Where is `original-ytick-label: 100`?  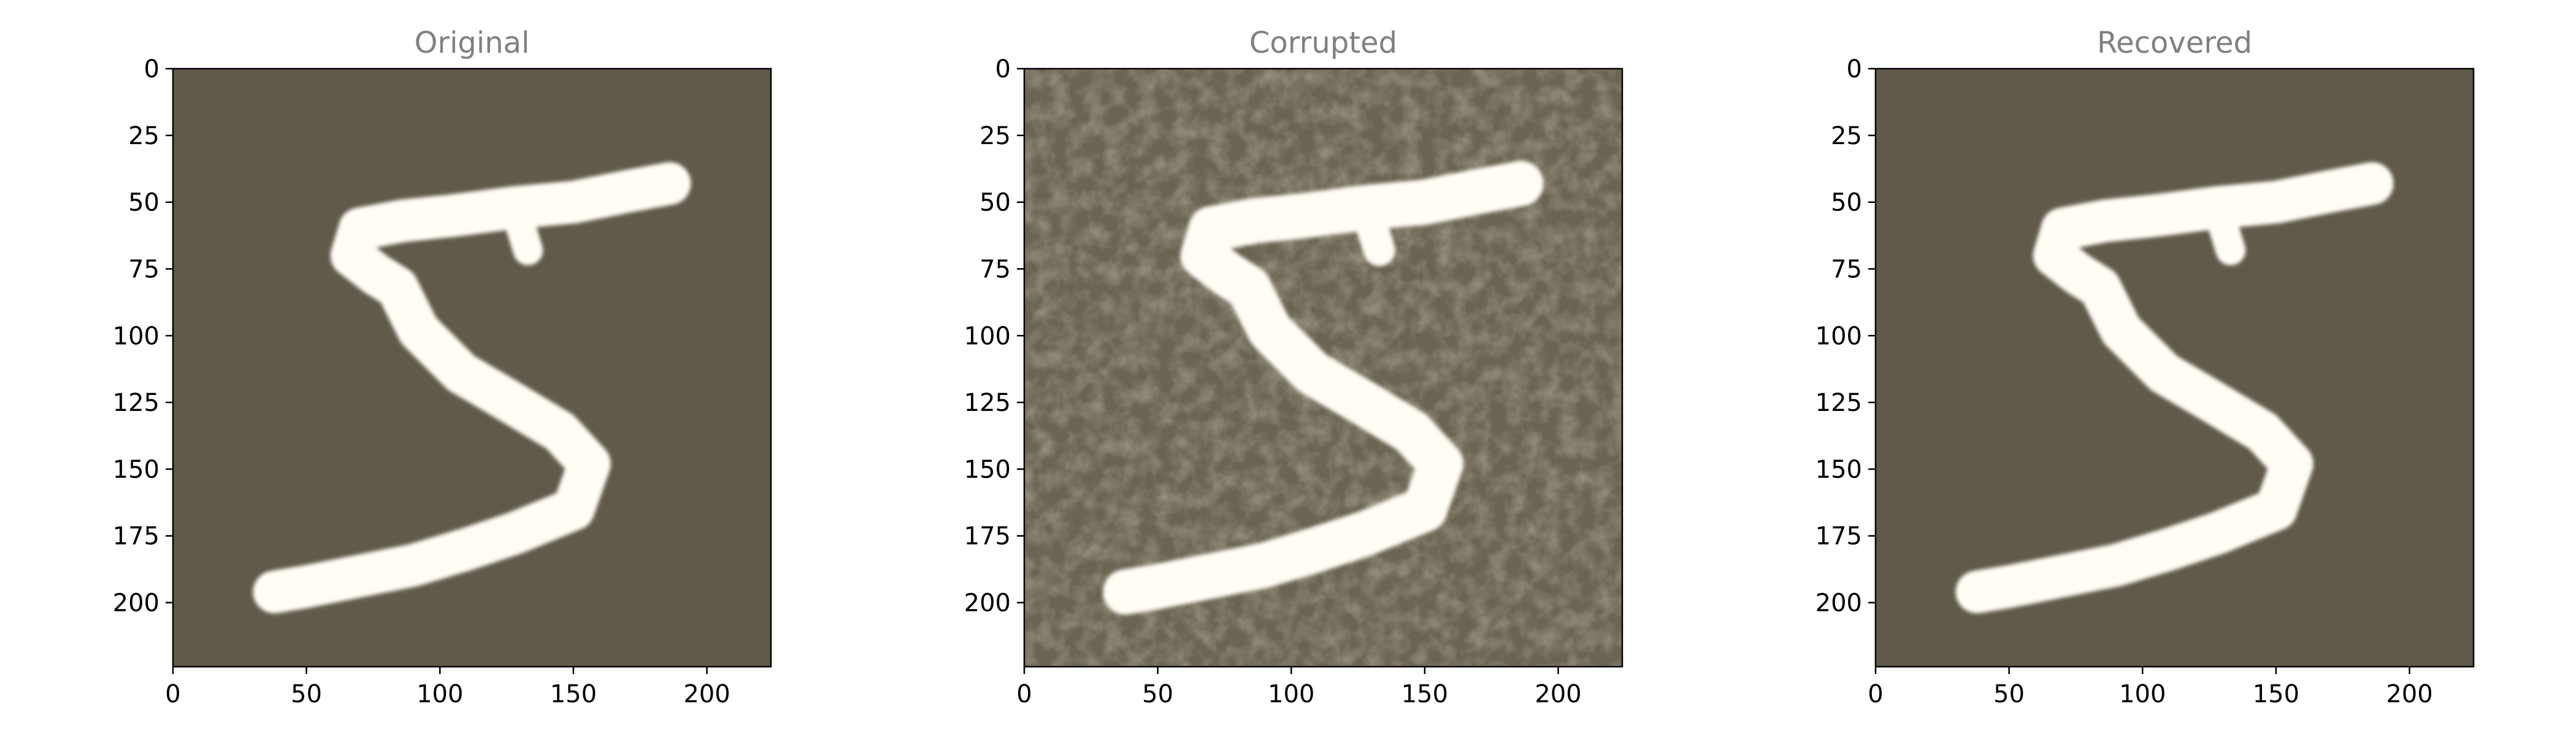 original-ytick-label: 100 is located at coordinates (136, 336).